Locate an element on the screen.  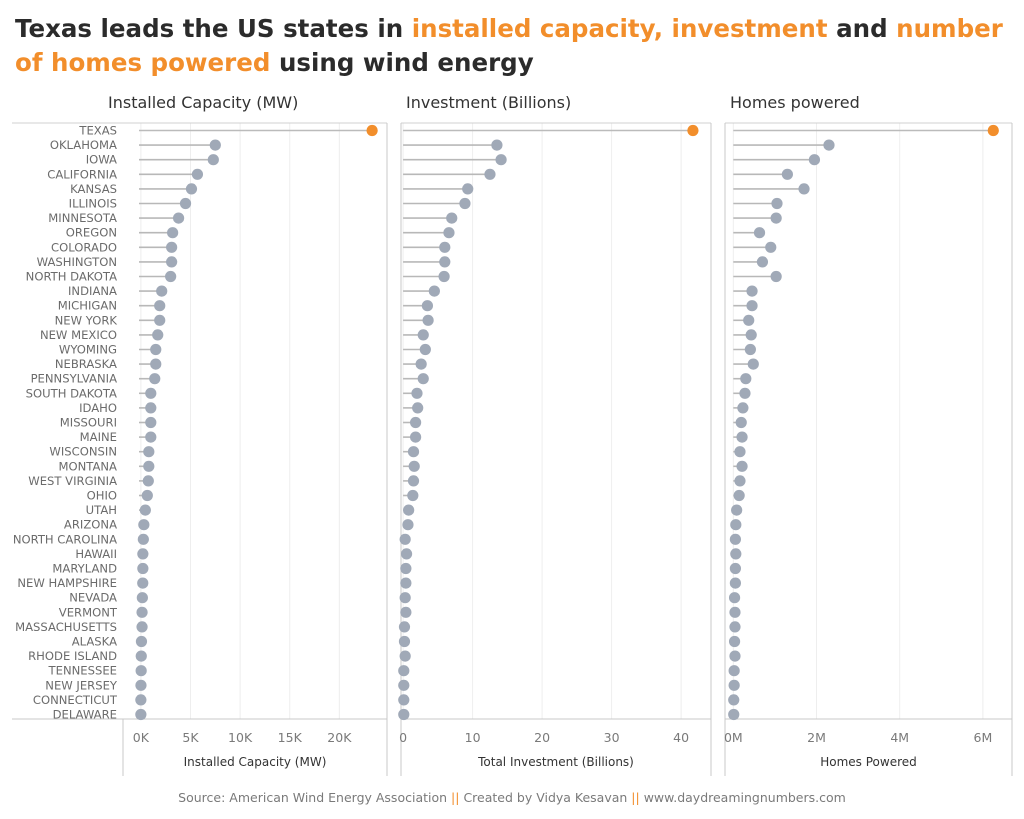
tick-label-homes: 0M is located at coordinates (733, 737).